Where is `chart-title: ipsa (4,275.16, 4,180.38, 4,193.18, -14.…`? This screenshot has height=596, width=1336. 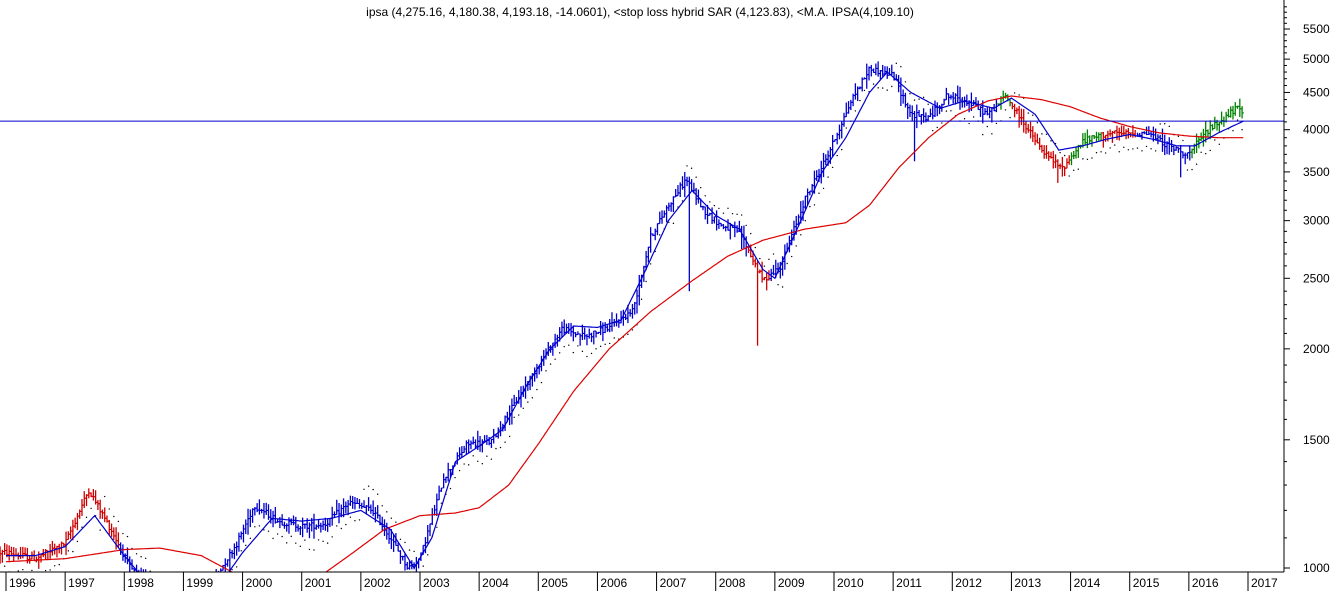
chart-title: ipsa (4,275.16, 4,180.38, 4,193.18, -14.… is located at coordinates (640, 12).